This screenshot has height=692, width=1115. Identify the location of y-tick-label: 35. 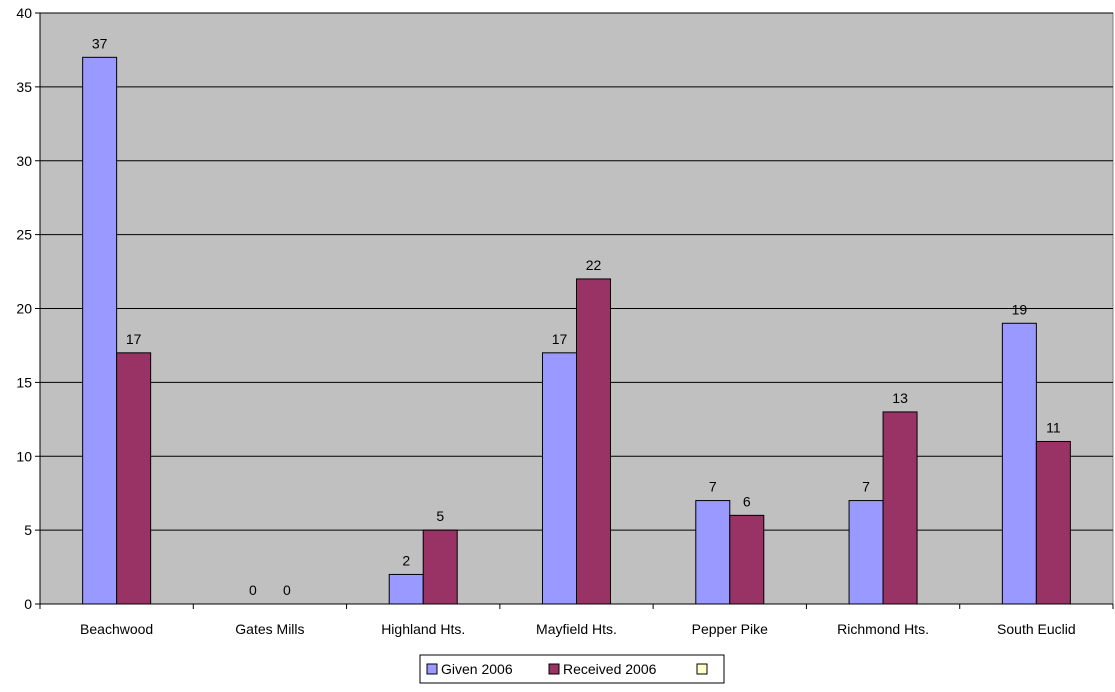
(24, 87).